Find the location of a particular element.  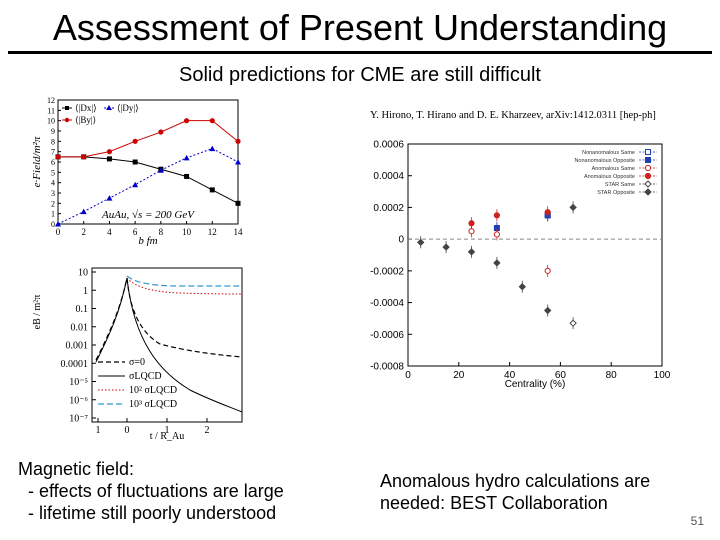

slide-title: Assessment of Present Understanding is located at coordinates (360, 27).